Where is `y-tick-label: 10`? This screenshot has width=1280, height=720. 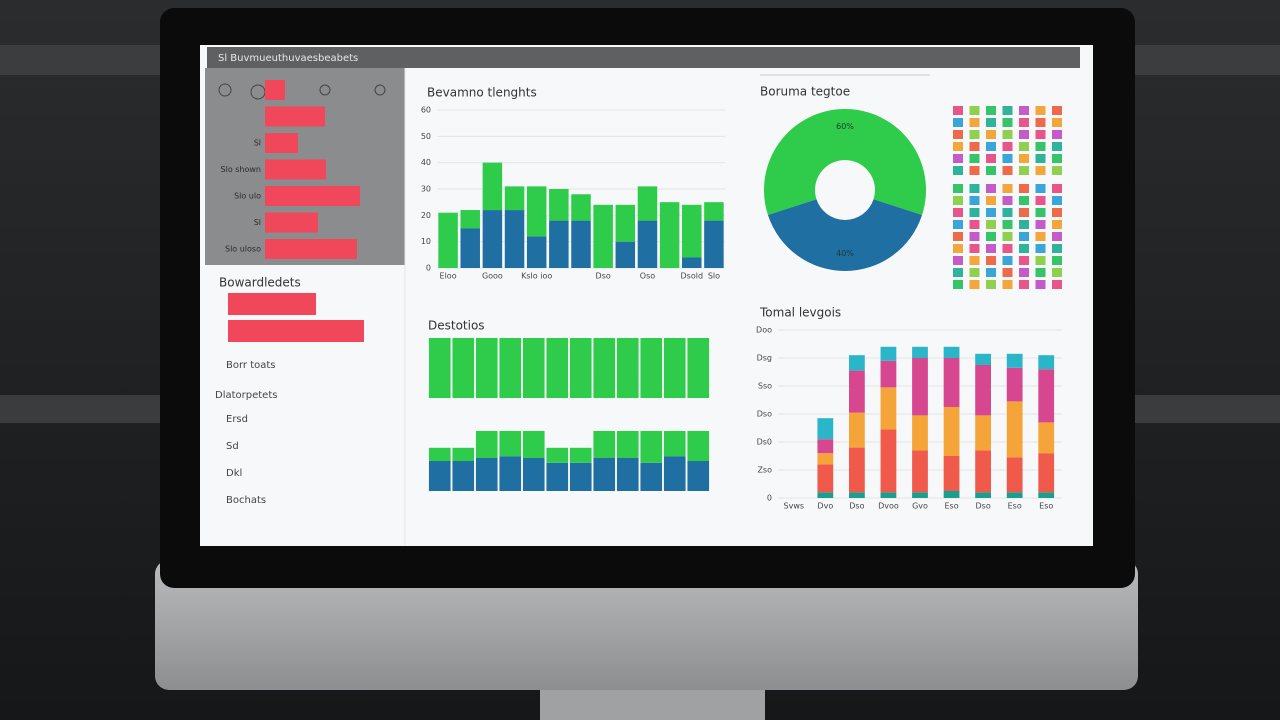 y-tick-label: 10 is located at coordinates (426, 241).